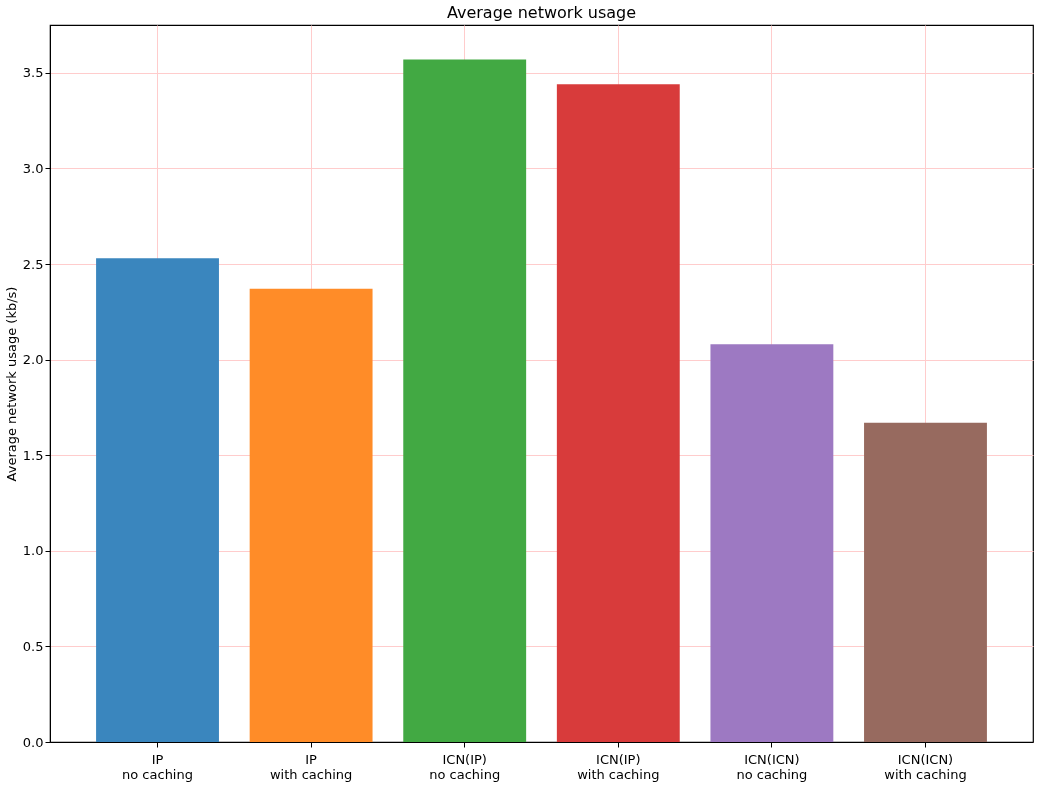 The image size is (1038, 786). What do you see at coordinates (33, 73) in the screenshot?
I see `y-tick-label: 3.5` at bounding box center [33, 73].